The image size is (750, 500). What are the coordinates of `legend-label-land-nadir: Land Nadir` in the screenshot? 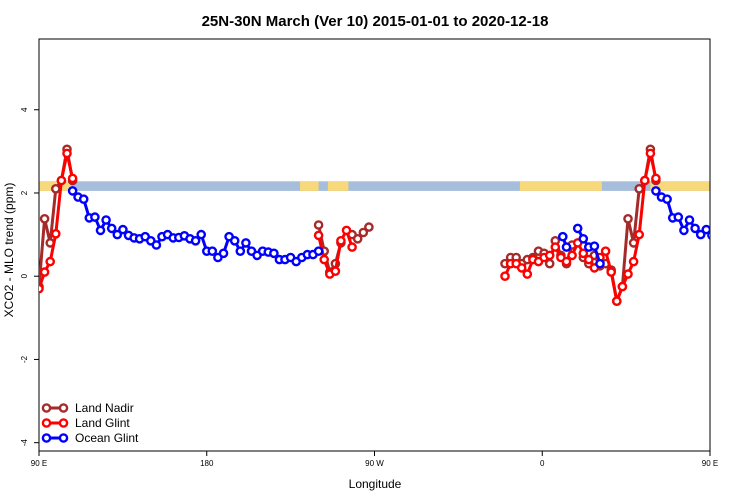 It's located at (104, 408).